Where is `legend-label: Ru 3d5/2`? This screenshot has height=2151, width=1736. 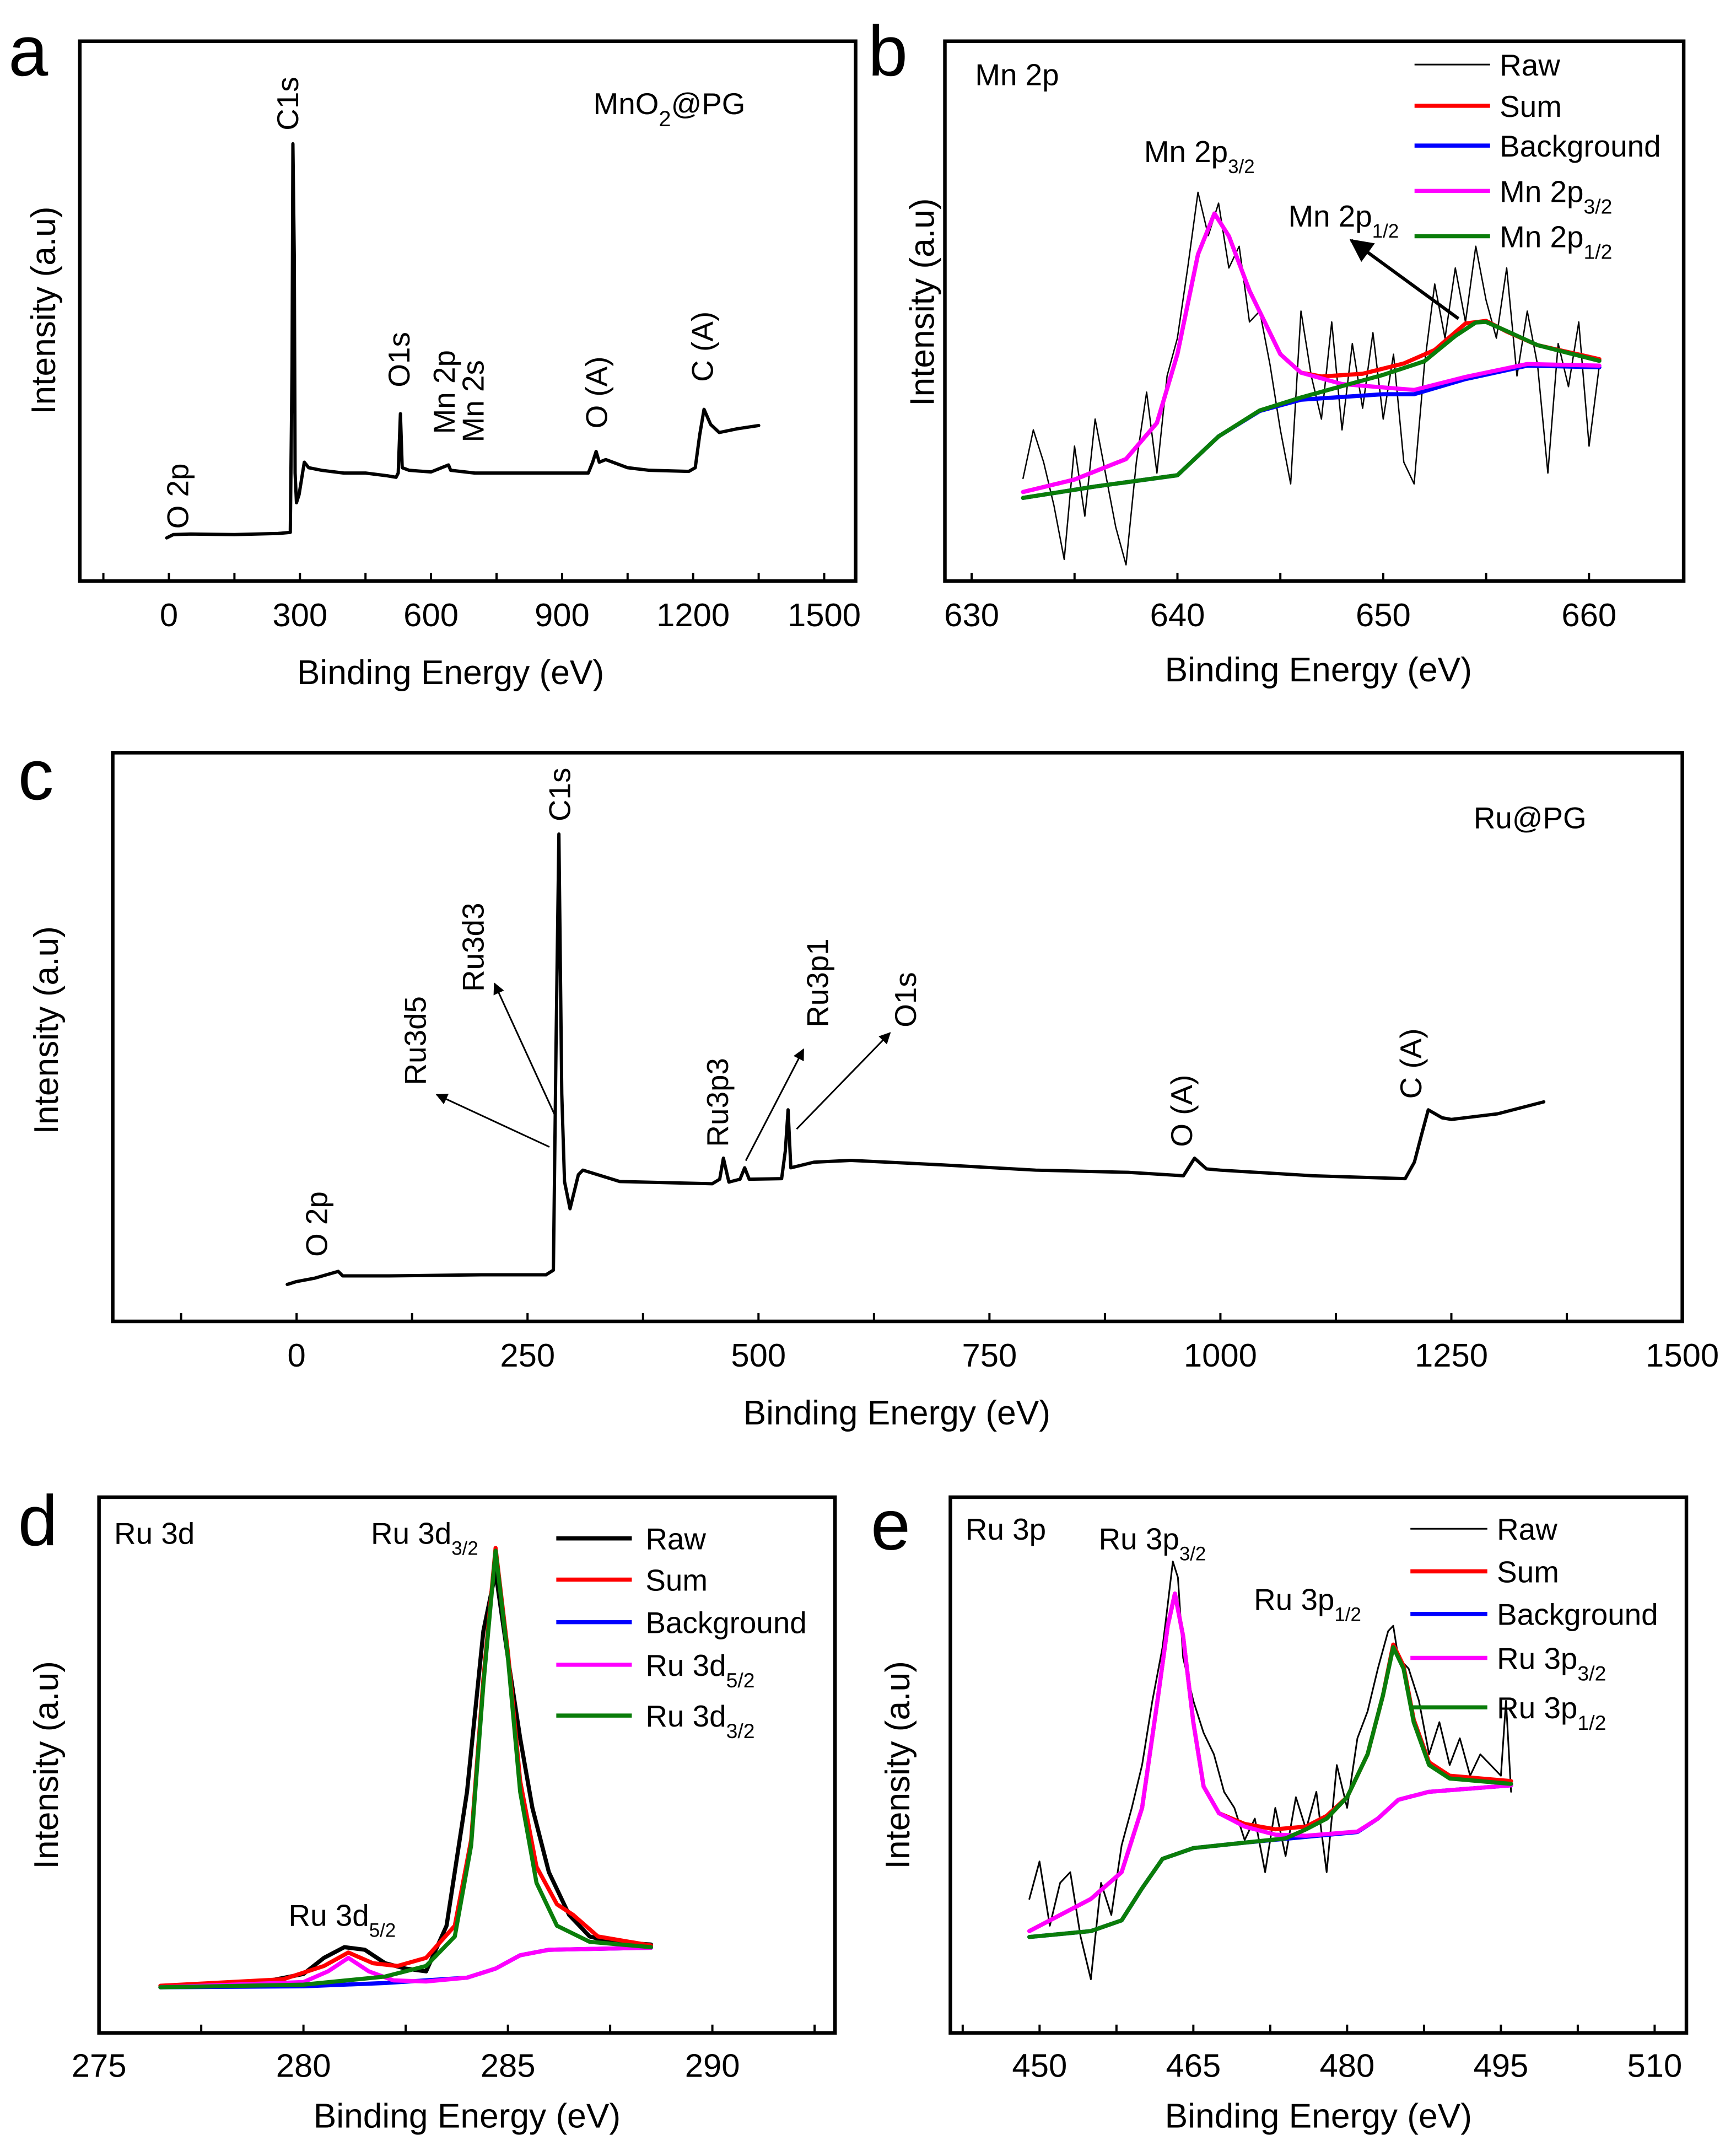
legend-label: Ru 3d5/2 is located at coordinates (699, 1670).